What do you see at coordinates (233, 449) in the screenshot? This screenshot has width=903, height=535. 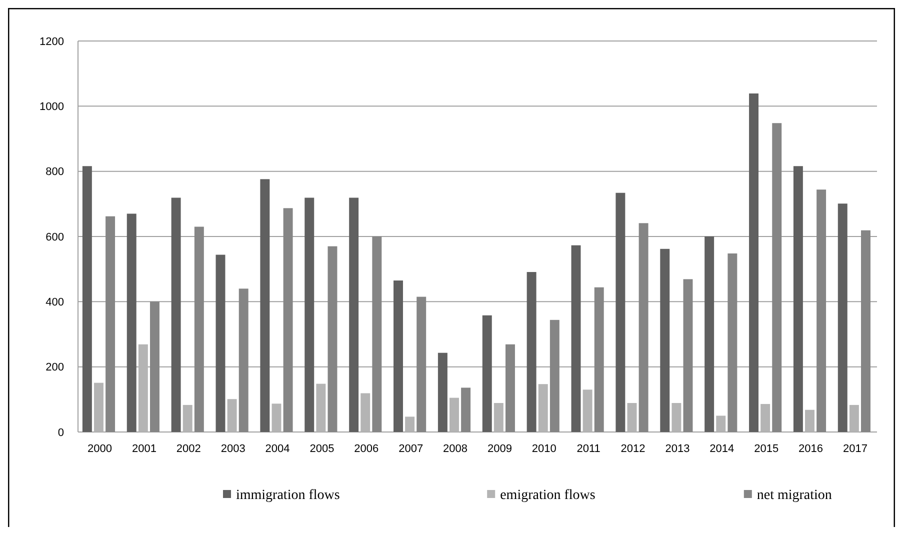 I see `x-tick-label: 2003` at bounding box center [233, 449].